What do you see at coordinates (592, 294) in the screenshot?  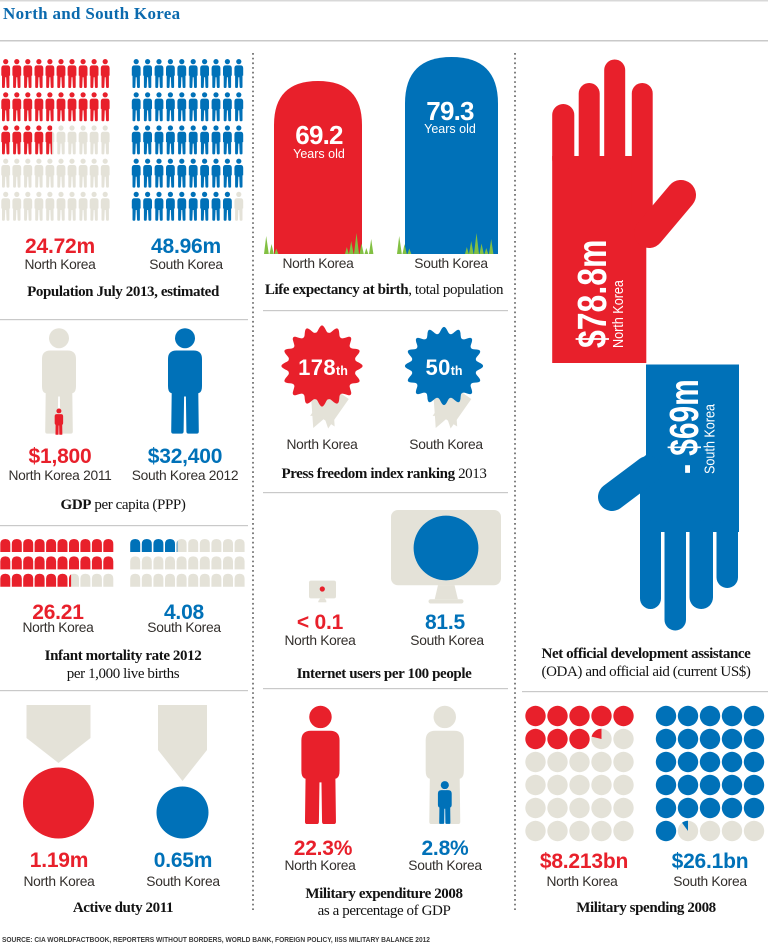 I see `svg-text: $78.8m` at bounding box center [592, 294].